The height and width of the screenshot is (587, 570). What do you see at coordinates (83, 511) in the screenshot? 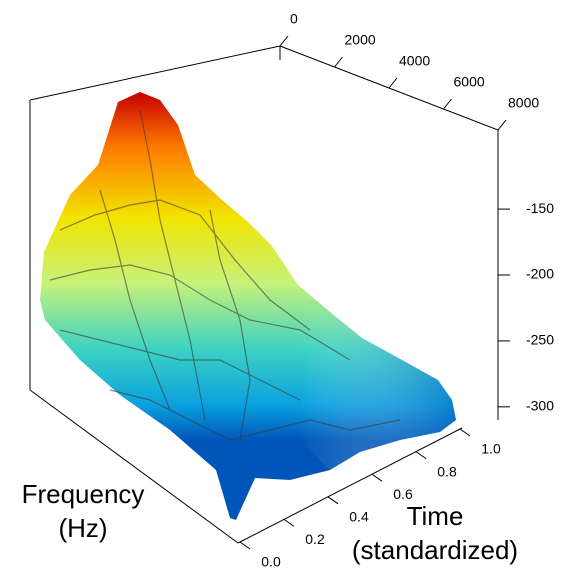
I see `x-axis-label: Frequency (Hz)` at bounding box center [83, 511].